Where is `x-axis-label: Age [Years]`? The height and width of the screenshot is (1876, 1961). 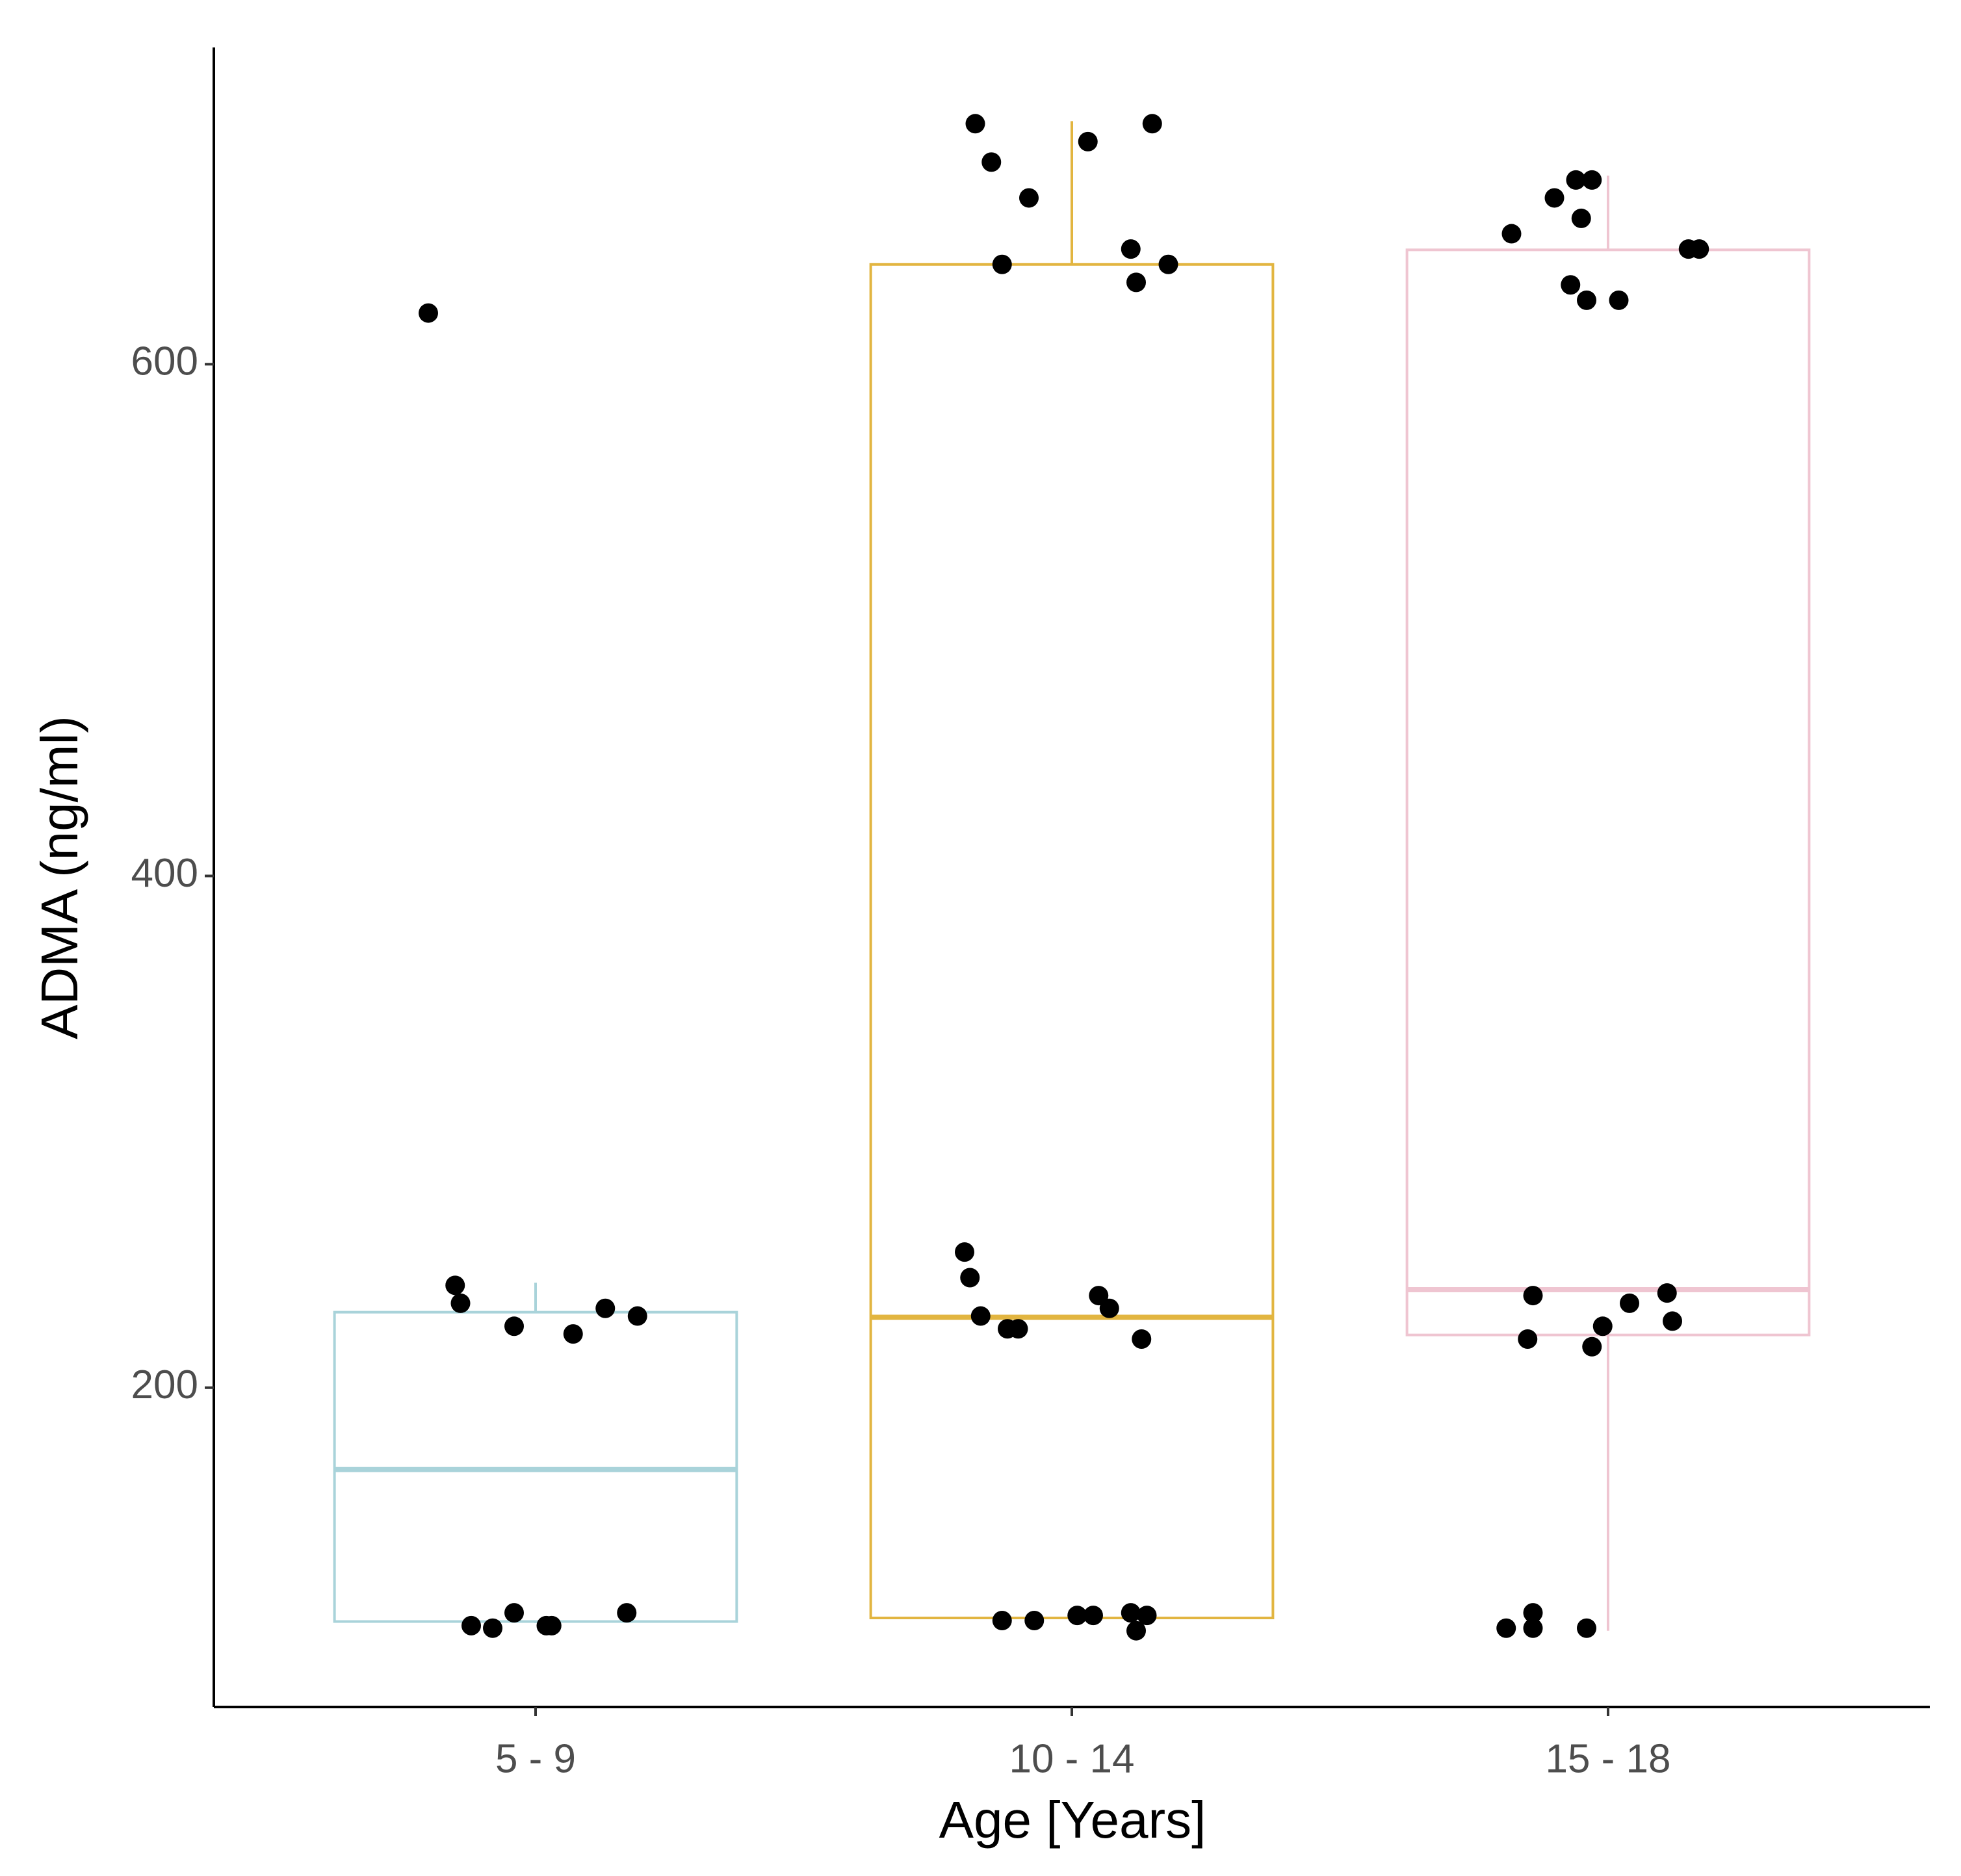
x-axis-label: Age [Years] is located at coordinates (1072, 1820).